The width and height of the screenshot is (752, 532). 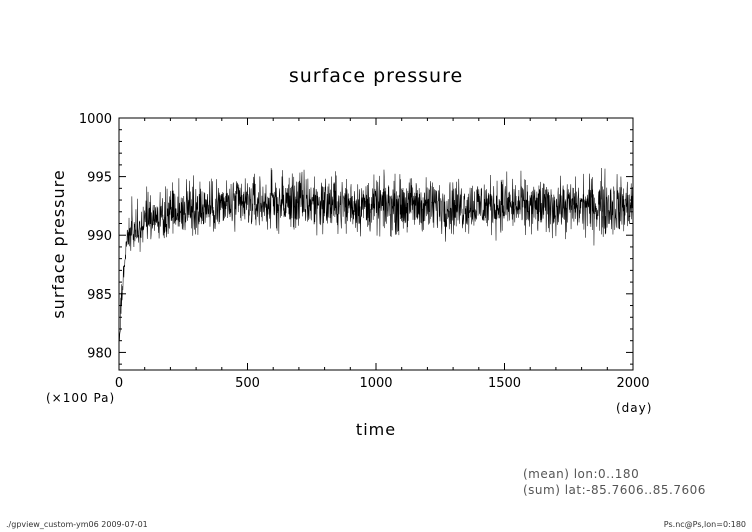 I want to click on y-axis-unit: (×100 Pa), so click(x=80, y=398).